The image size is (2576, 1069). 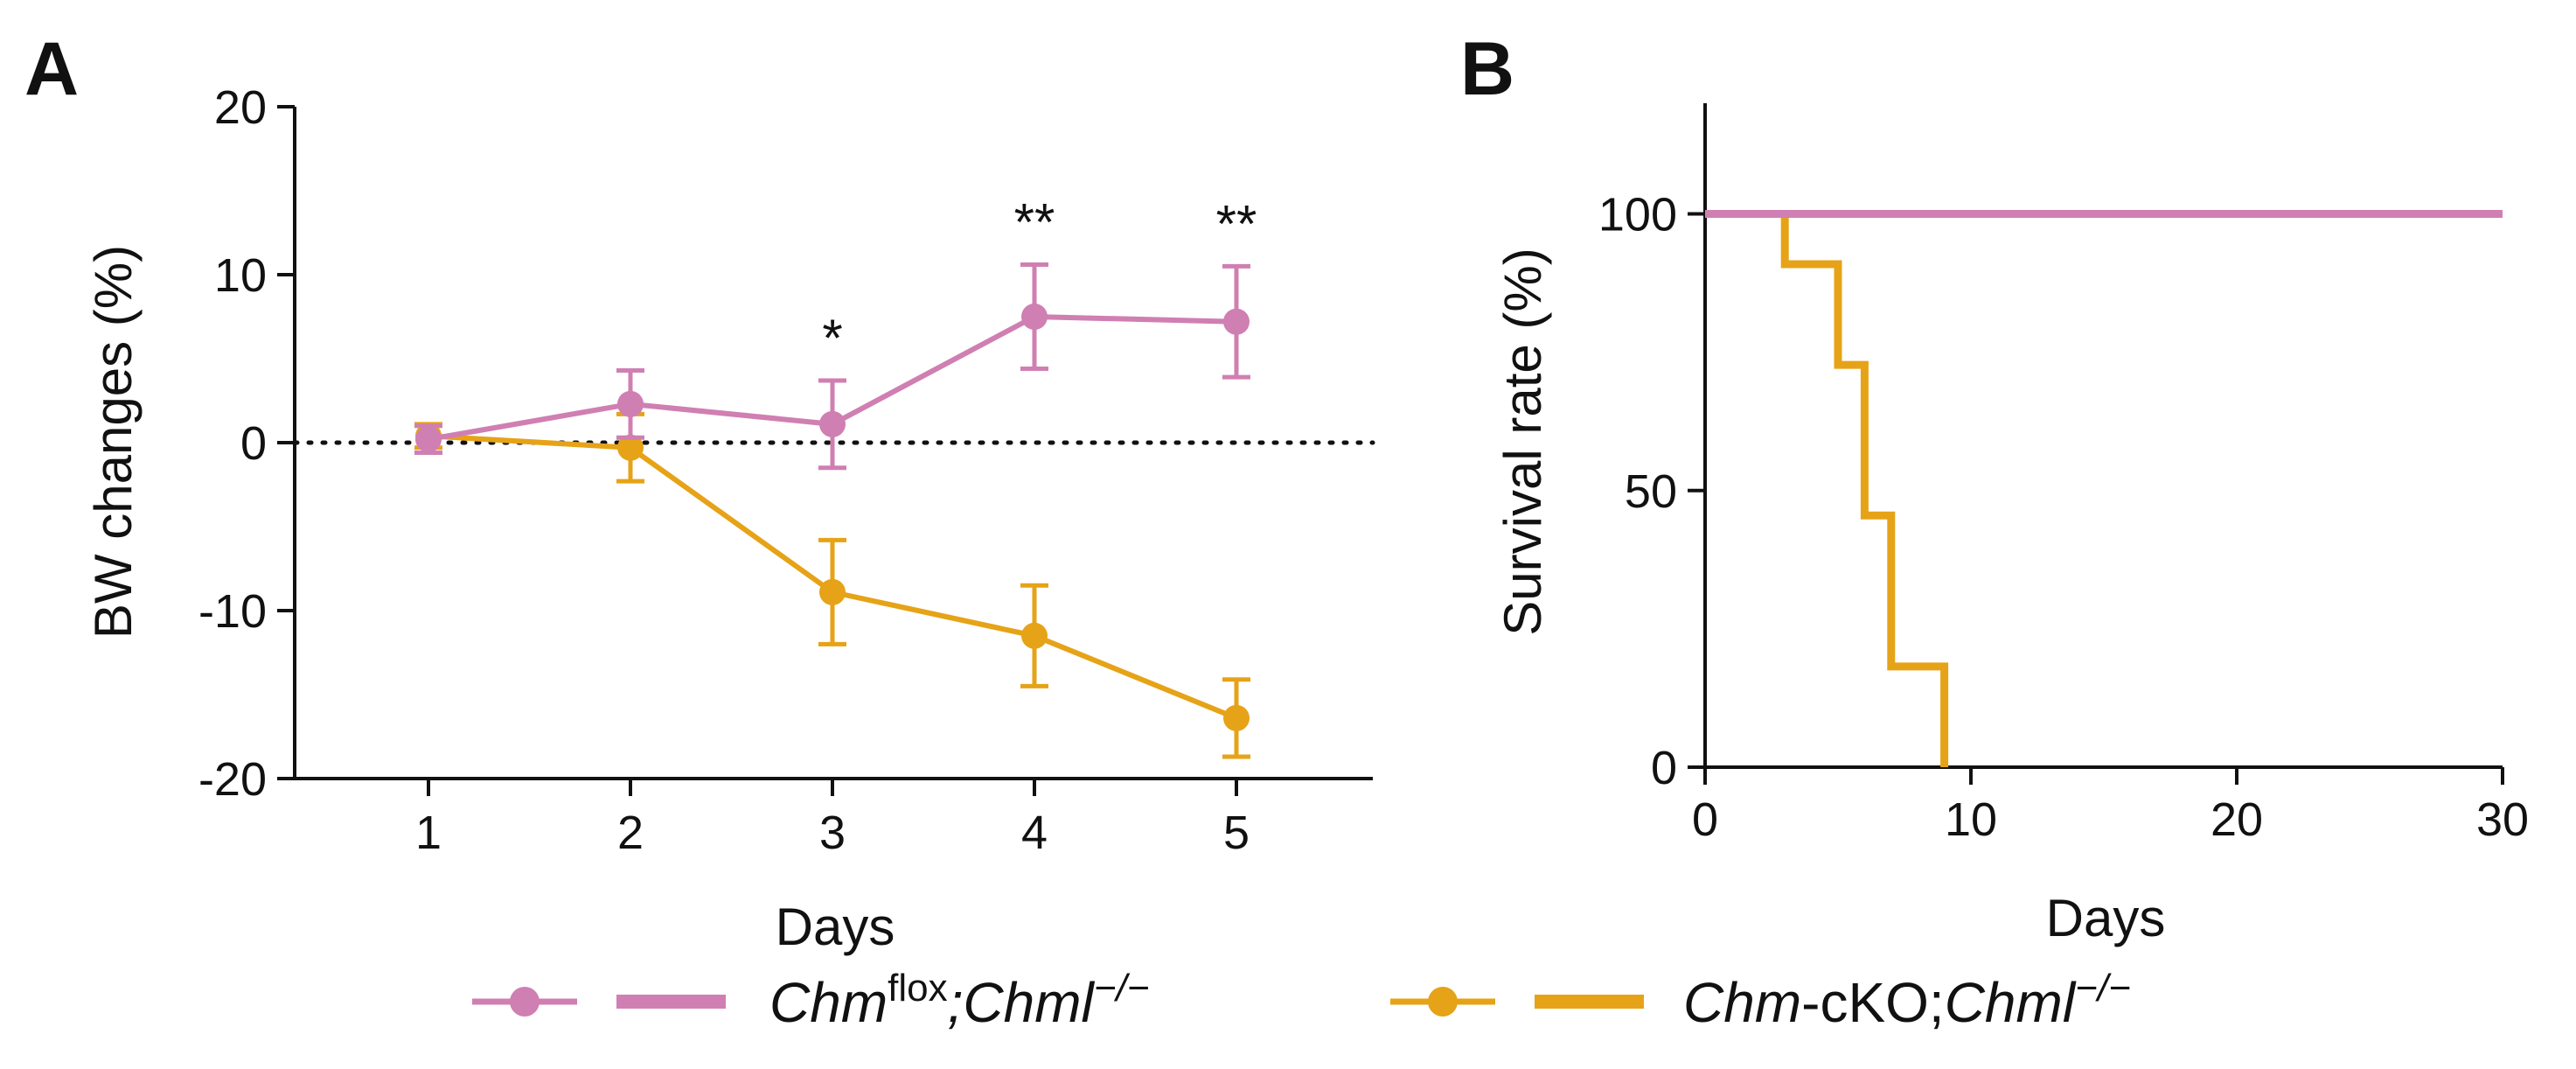 What do you see at coordinates (1907, 1001) in the screenshot?
I see `legend-cko-label: Chm-cKO;Chml−/−` at bounding box center [1907, 1001].